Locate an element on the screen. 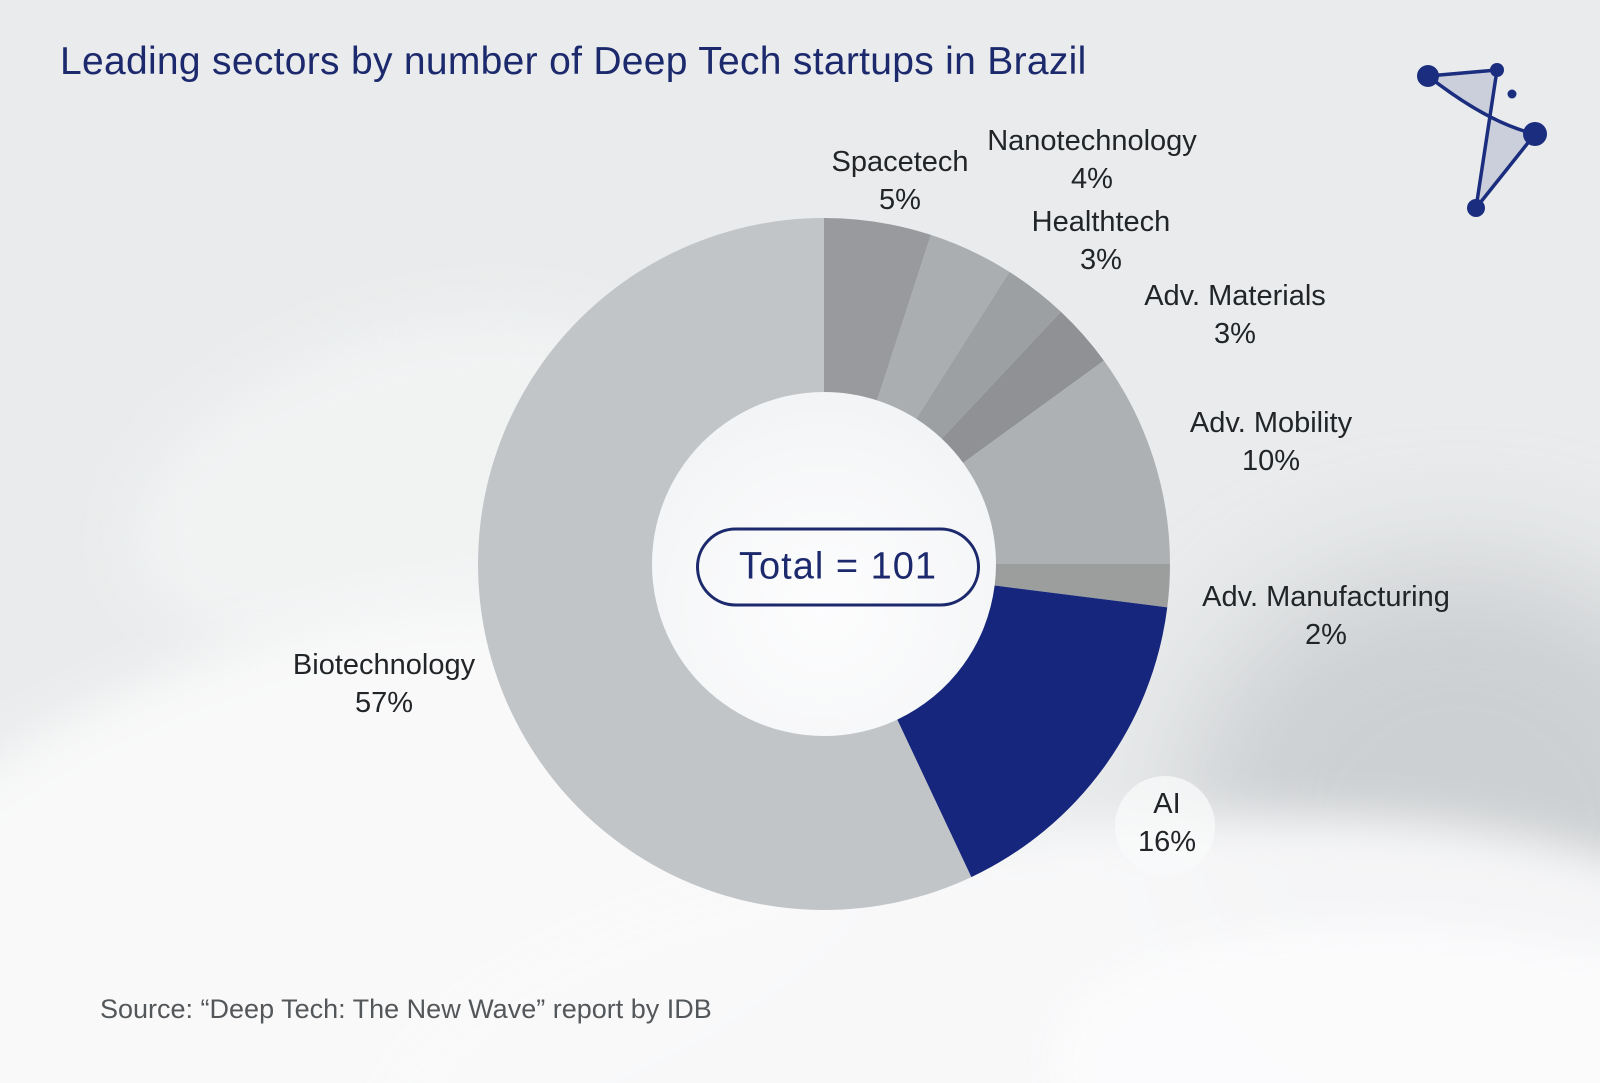 The height and width of the screenshot is (1083, 1600). total-badge: Total = 101 is located at coordinates (838, 567).